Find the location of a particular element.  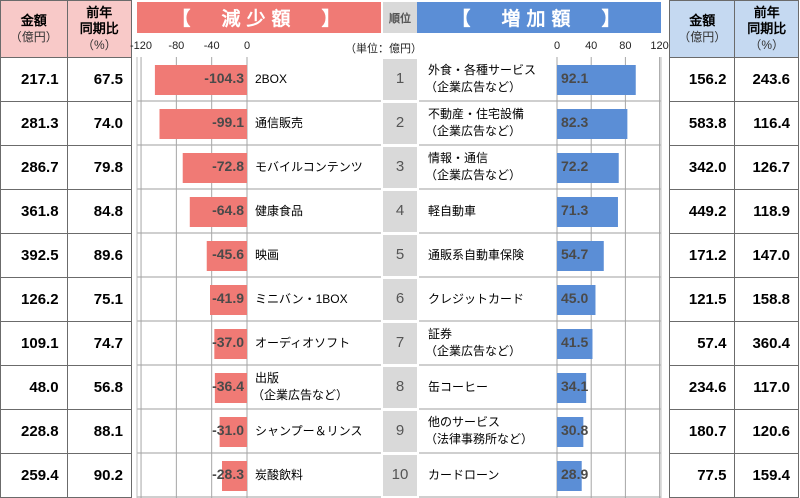

table-row: 228.8 88.1 is located at coordinates (66, 431).